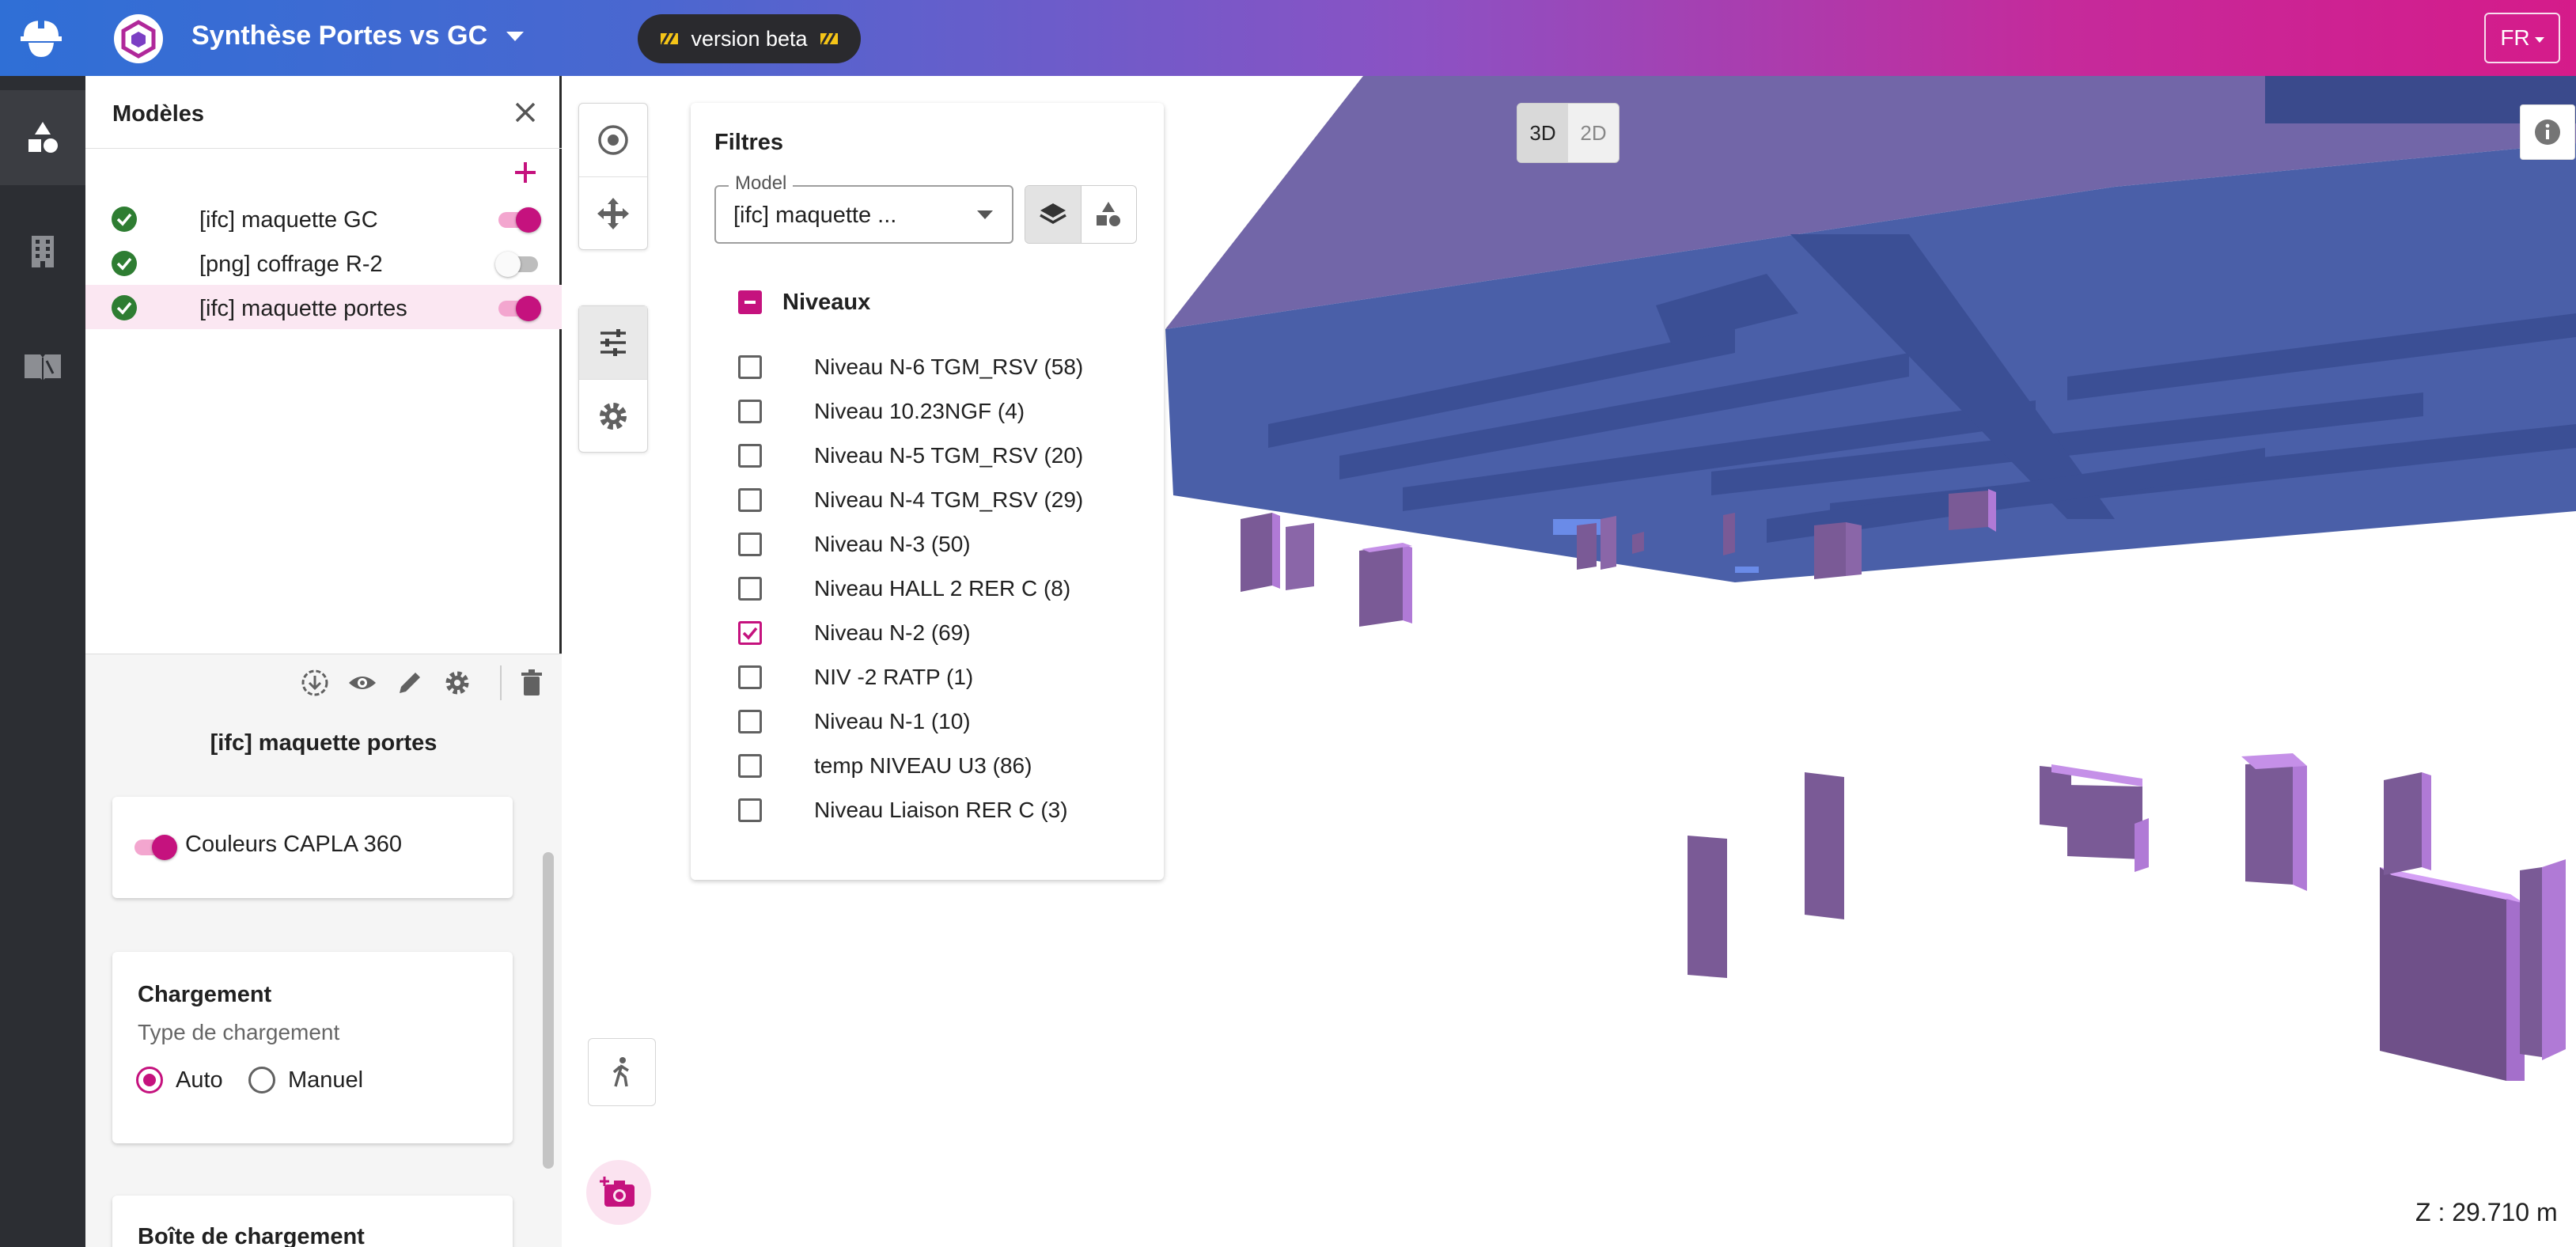 The width and height of the screenshot is (2576, 1247). Describe the element at coordinates (2515, 37) in the screenshot. I see `language-label: FR` at that location.